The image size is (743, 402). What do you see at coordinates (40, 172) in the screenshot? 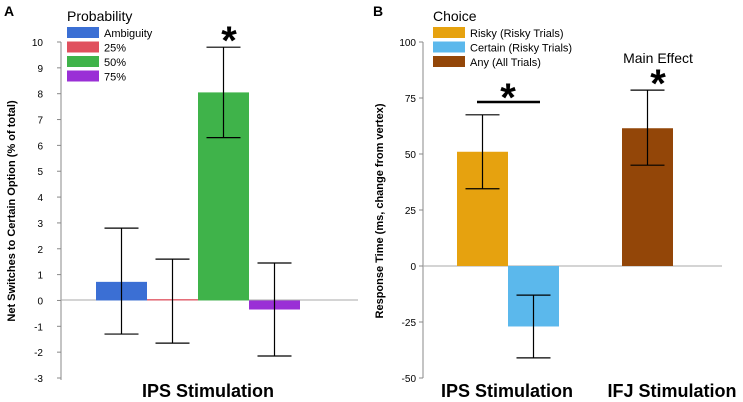
I see `panel-a-y-tick-label: 5` at bounding box center [40, 172].